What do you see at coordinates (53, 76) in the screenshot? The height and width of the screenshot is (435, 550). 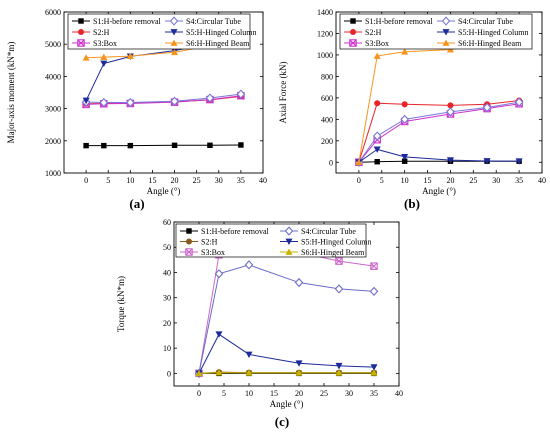 I see `y-tick-label: 4000` at bounding box center [53, 76].